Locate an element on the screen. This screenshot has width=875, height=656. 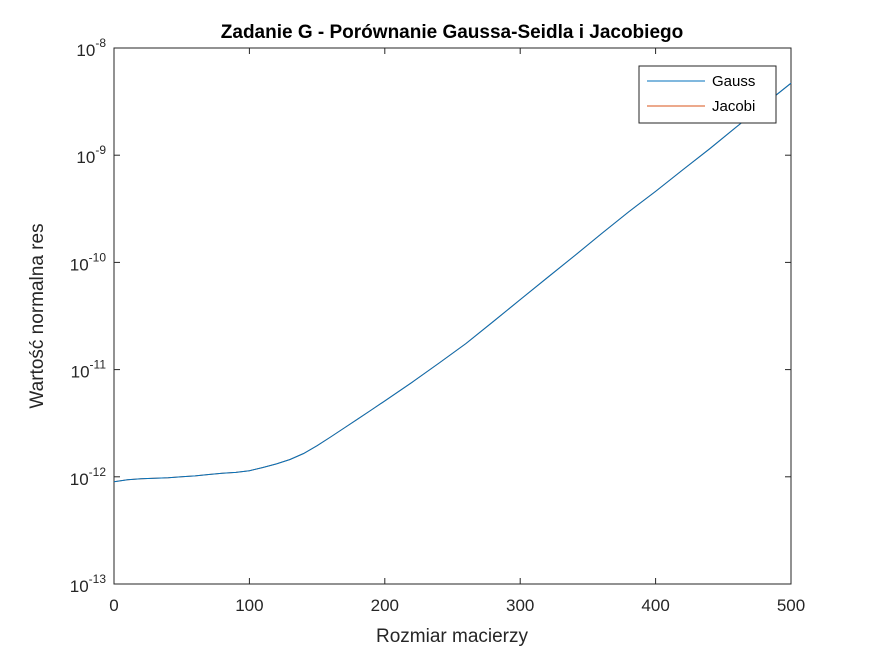
x-axis-label: Rozmiar macierzy is located at coordinates (452, 636).